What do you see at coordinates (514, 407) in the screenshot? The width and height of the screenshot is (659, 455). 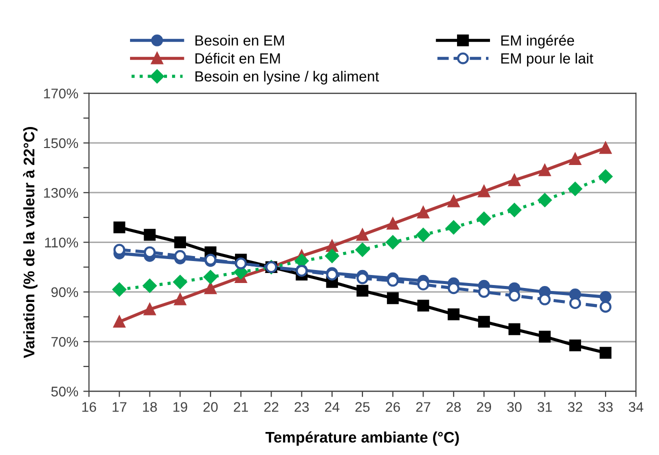 I see `x-tick-label: 30` at bounding box center [514, 407].